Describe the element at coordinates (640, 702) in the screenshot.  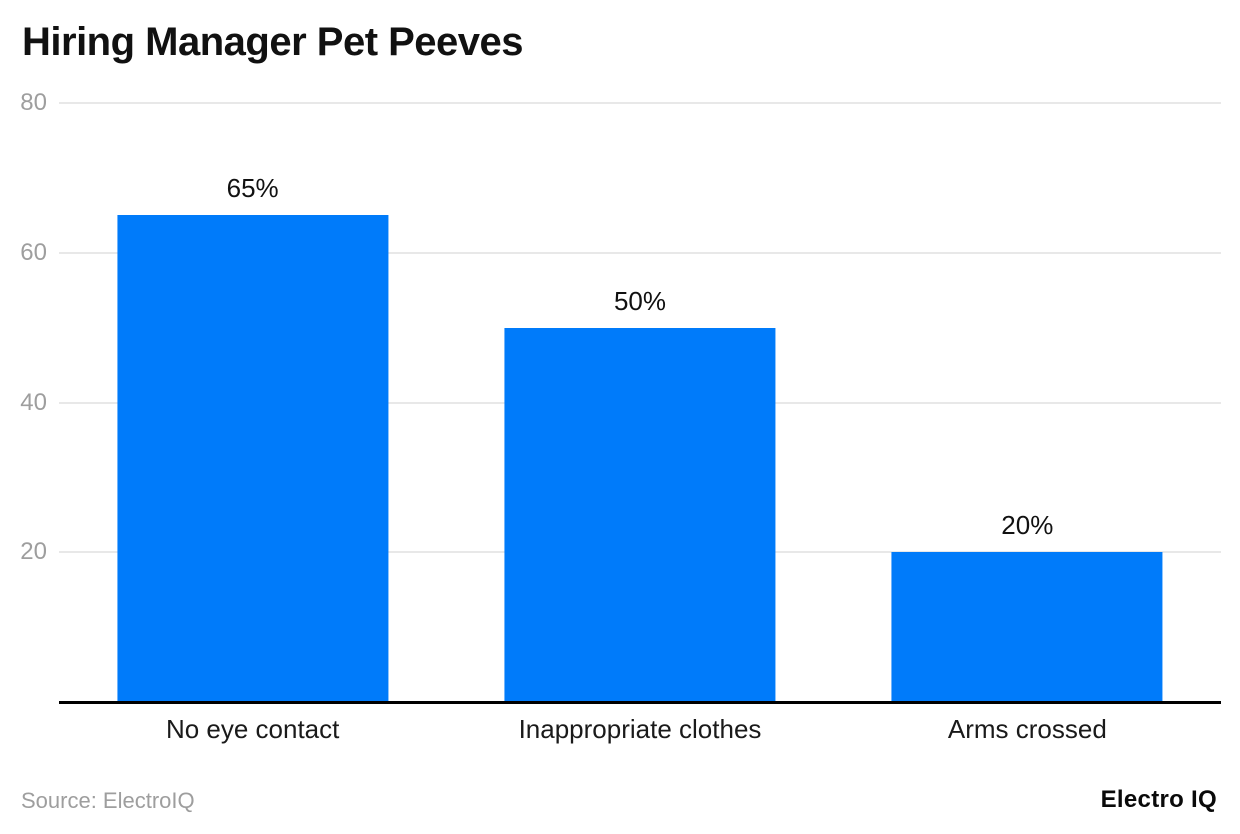
I see `x-axis-line` at that location.